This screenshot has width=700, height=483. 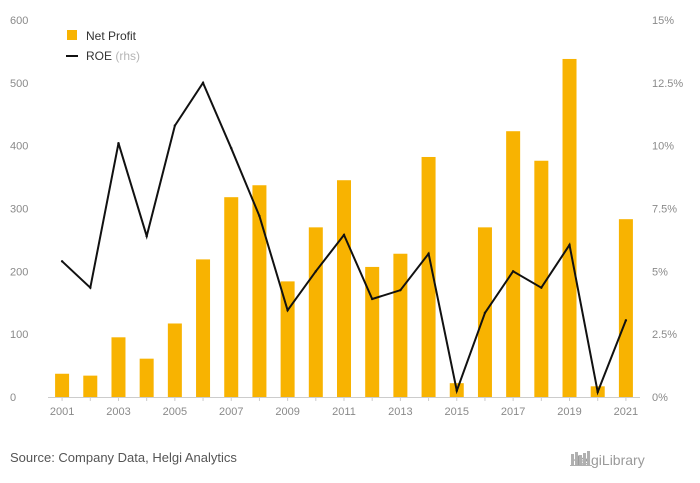 I want to click on x-tick-label: 2007, so click(x=231, y=412).